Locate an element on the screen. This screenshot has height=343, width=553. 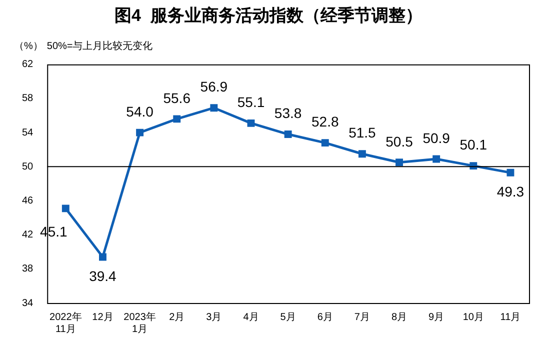
x-tick-label: 5月 is located at coordinates (288, 317).